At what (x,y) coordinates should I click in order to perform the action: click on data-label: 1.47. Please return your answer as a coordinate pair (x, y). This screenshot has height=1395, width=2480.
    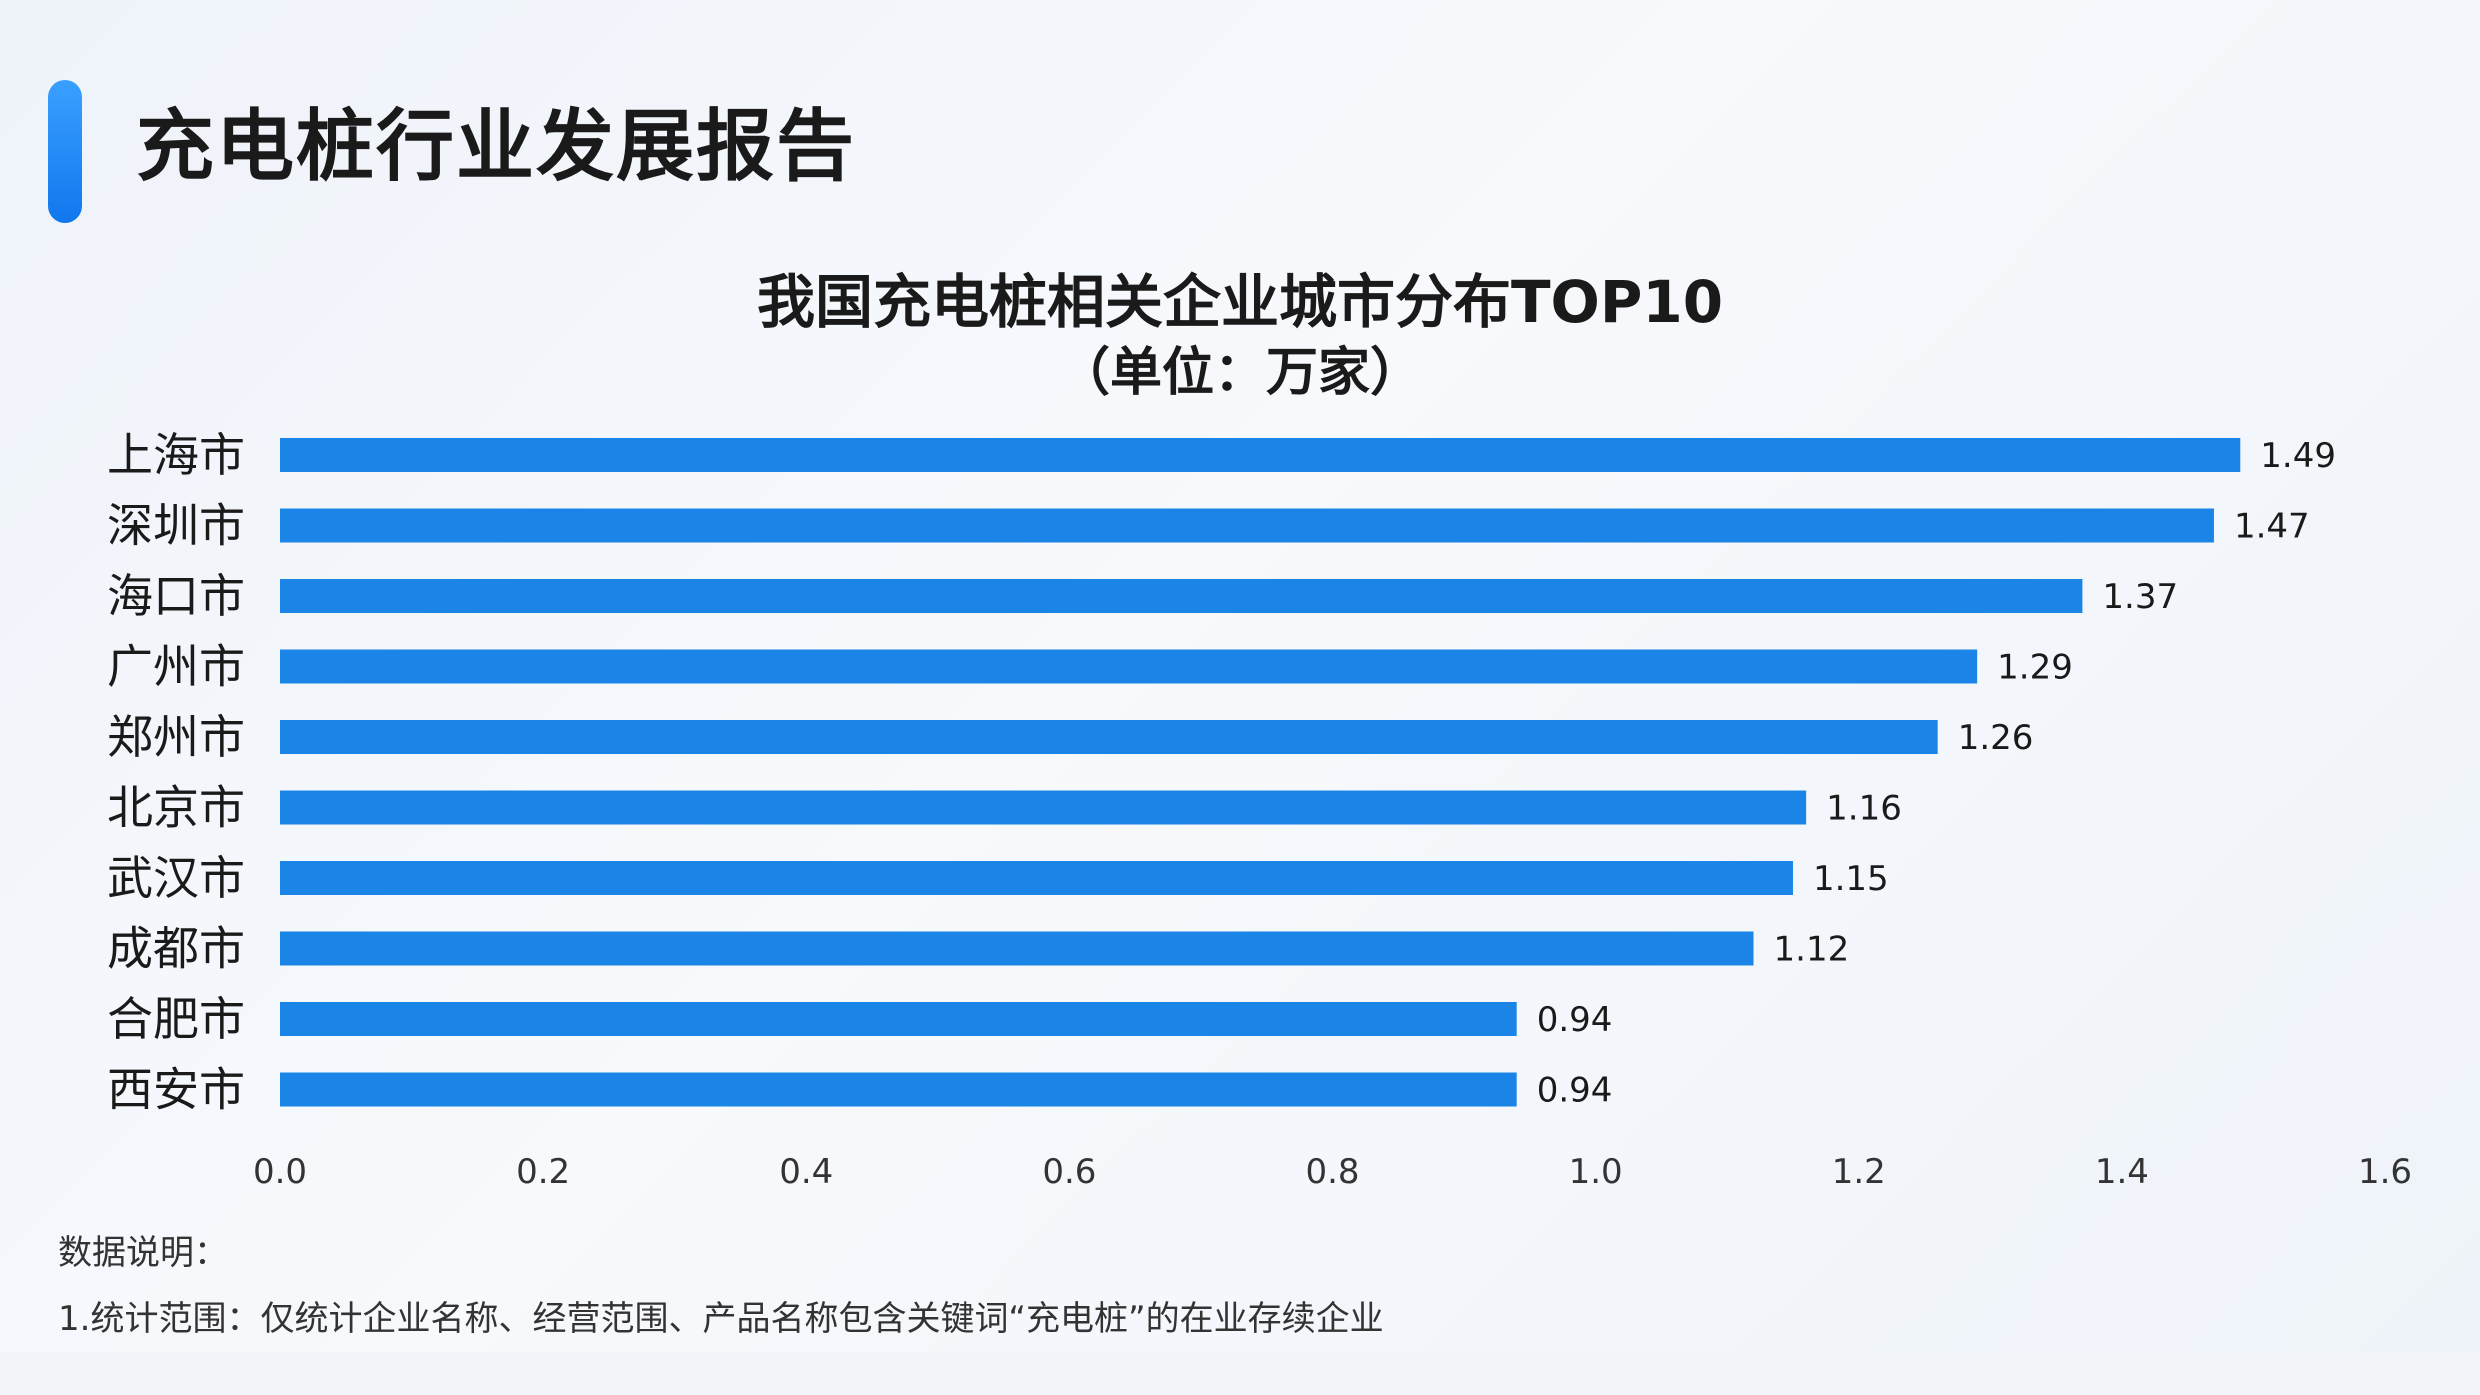
    Looking at the image, I should click on (2272, 527).